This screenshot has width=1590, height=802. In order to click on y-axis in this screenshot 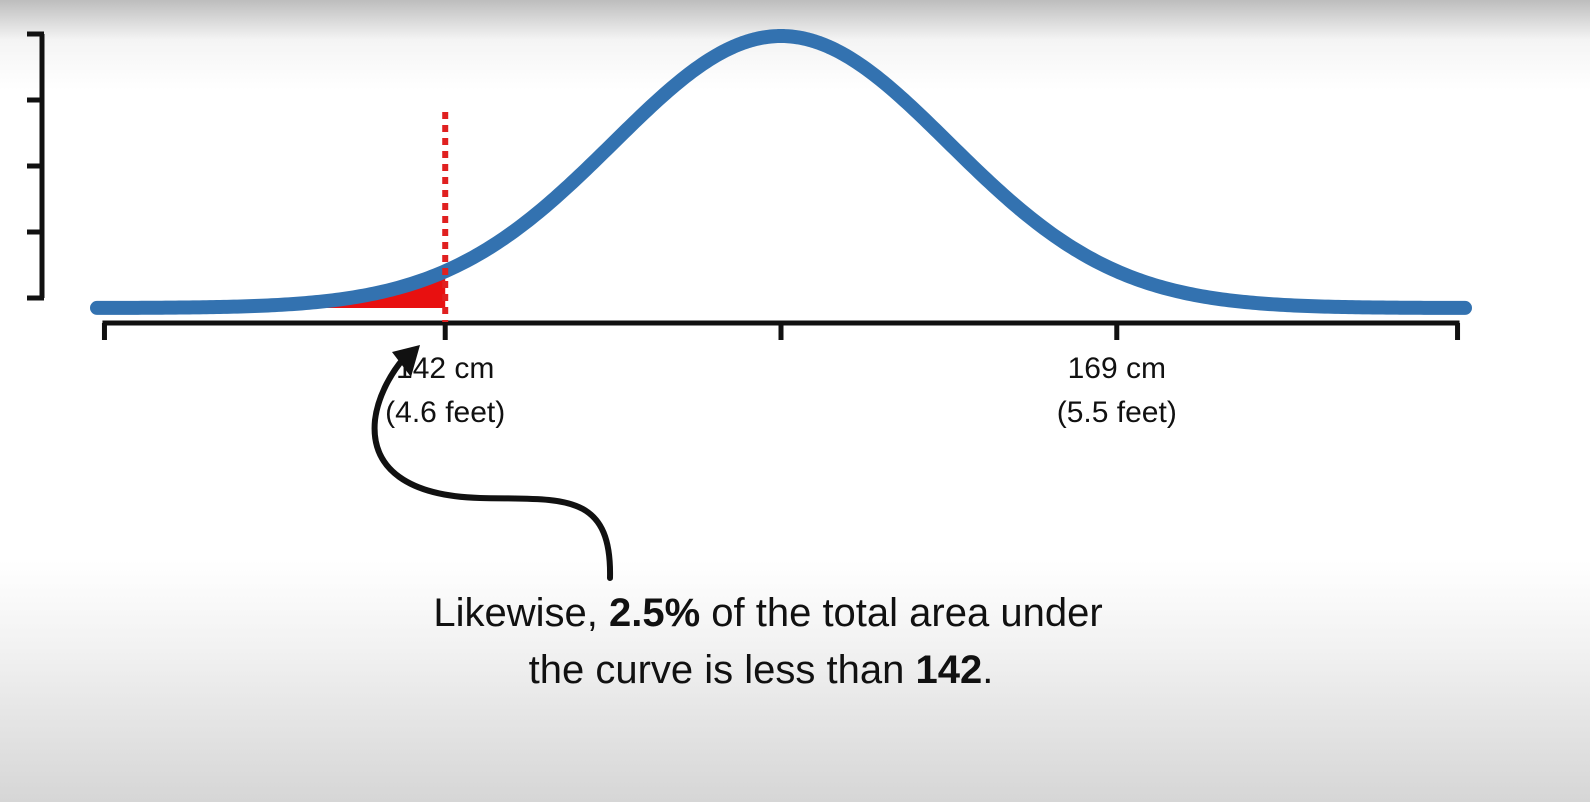, I will do `click(36, 166)`.